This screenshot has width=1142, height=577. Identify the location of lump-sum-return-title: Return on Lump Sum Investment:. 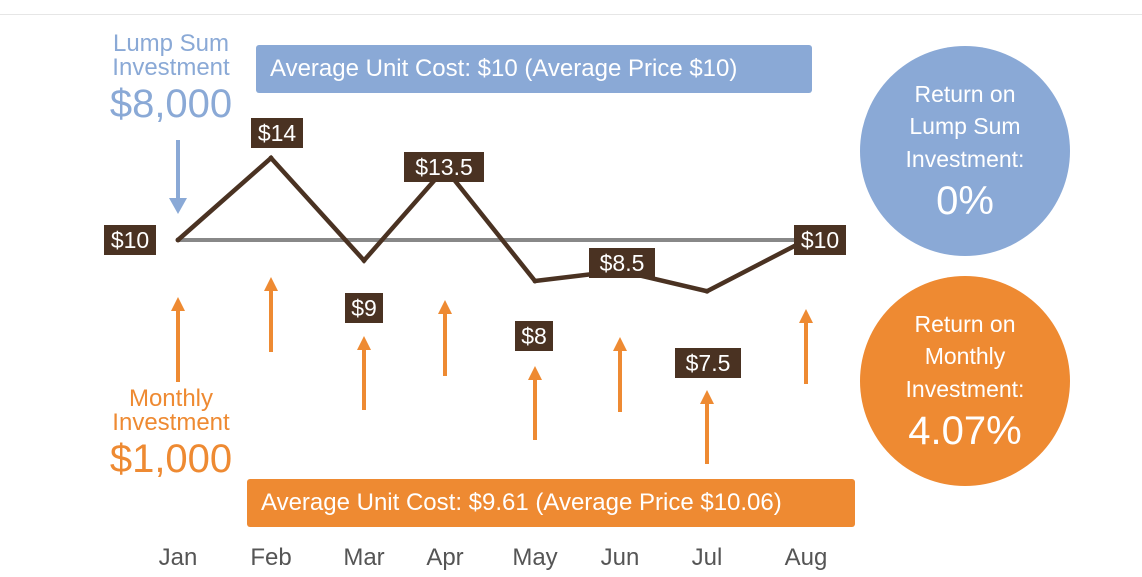
(965, 126).